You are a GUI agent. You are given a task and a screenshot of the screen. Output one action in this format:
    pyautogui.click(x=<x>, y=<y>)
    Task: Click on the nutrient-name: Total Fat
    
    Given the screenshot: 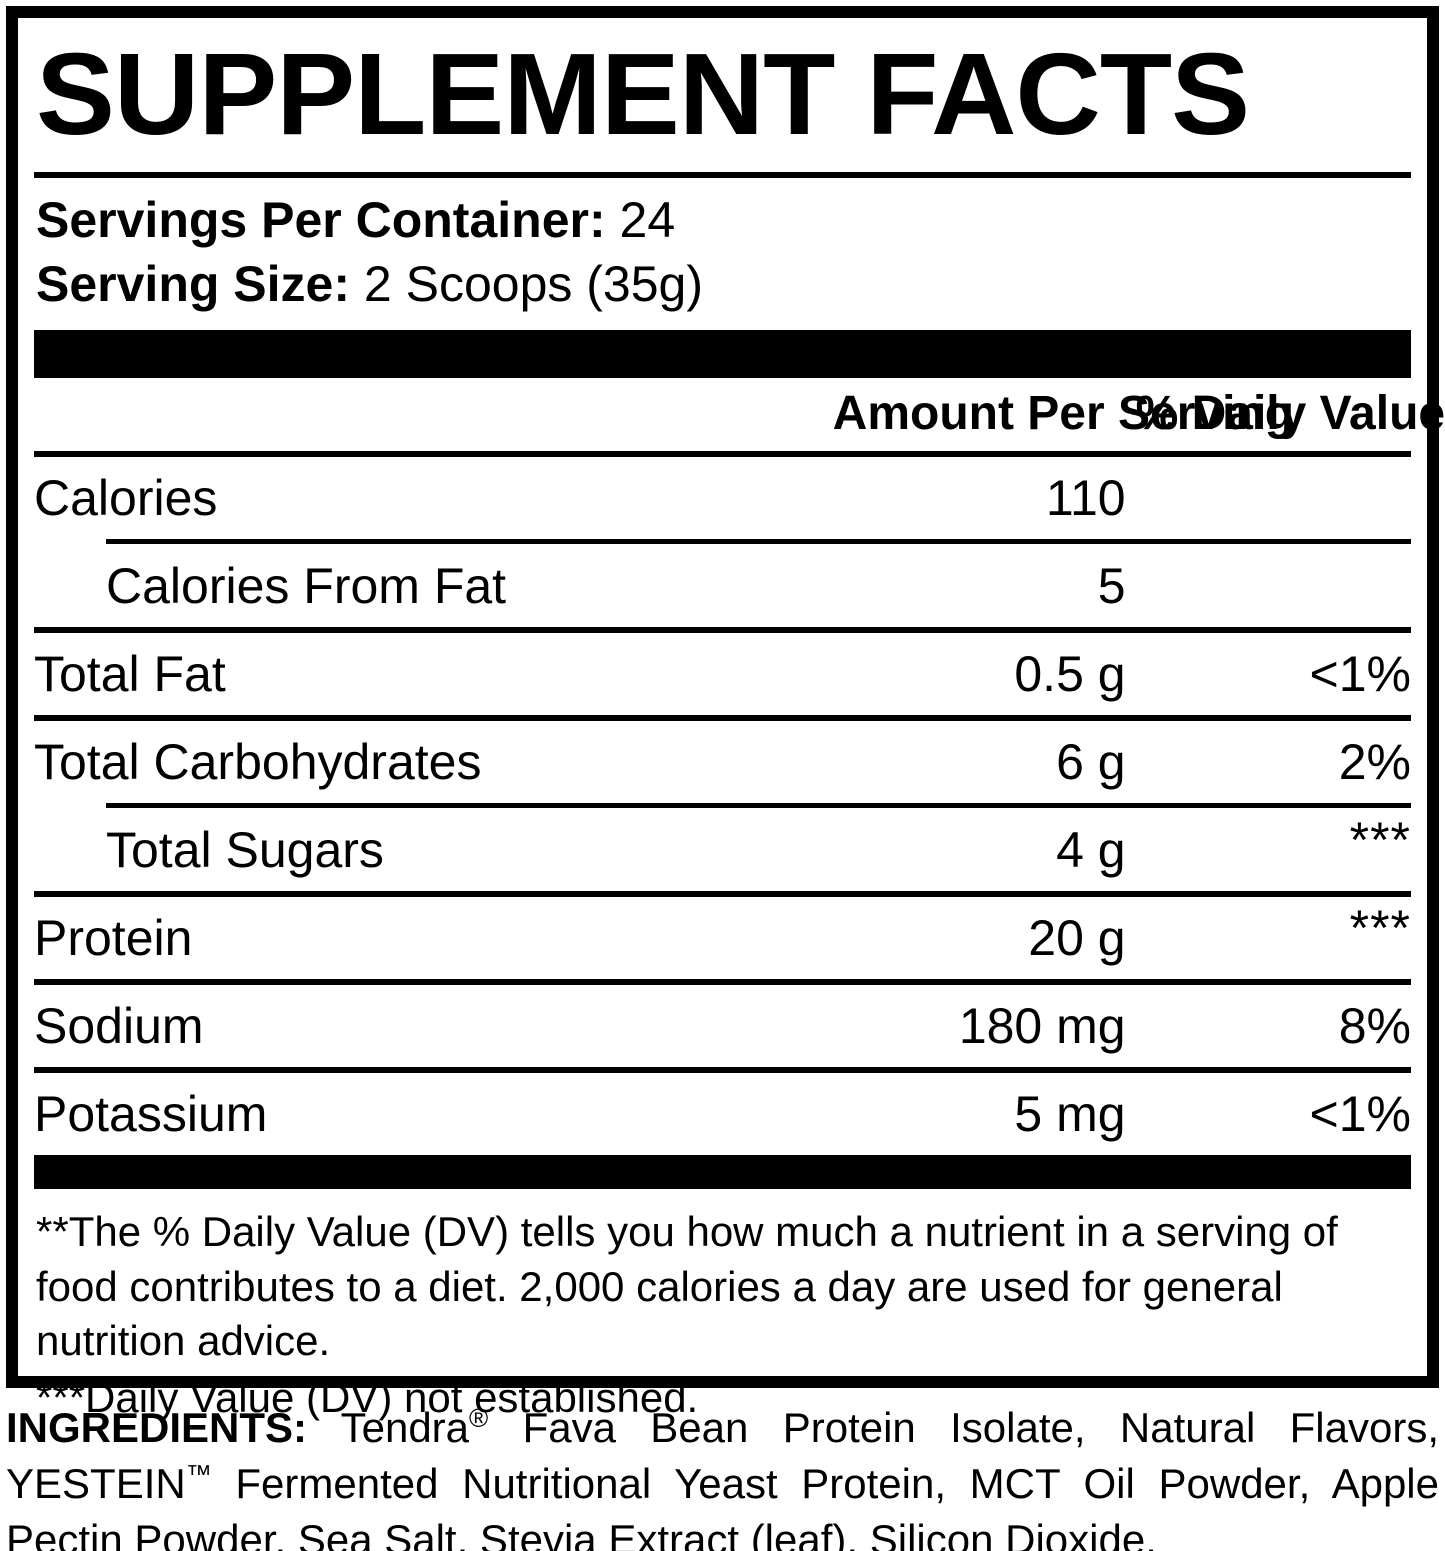 What is the action you would take?
    pyautogui.click(x=130, y=674)
    